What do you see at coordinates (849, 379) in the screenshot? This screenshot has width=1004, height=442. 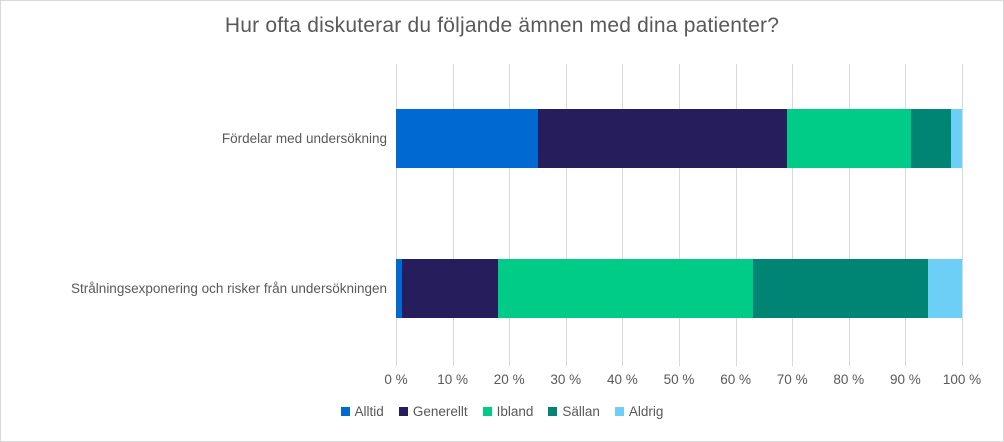 I see `x-tick-label: 80 %` at bounding box center [849, 379].